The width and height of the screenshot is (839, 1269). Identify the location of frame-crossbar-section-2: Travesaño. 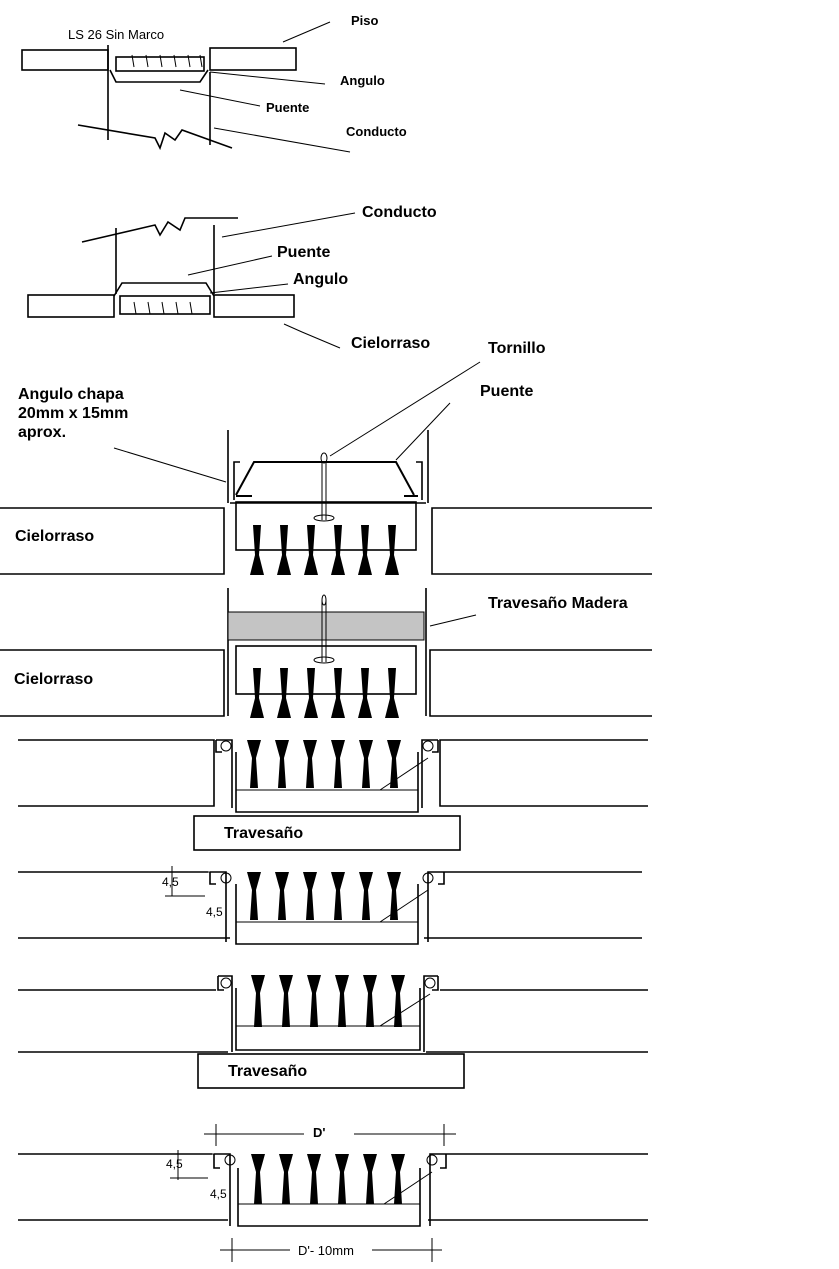
(333, 1032).